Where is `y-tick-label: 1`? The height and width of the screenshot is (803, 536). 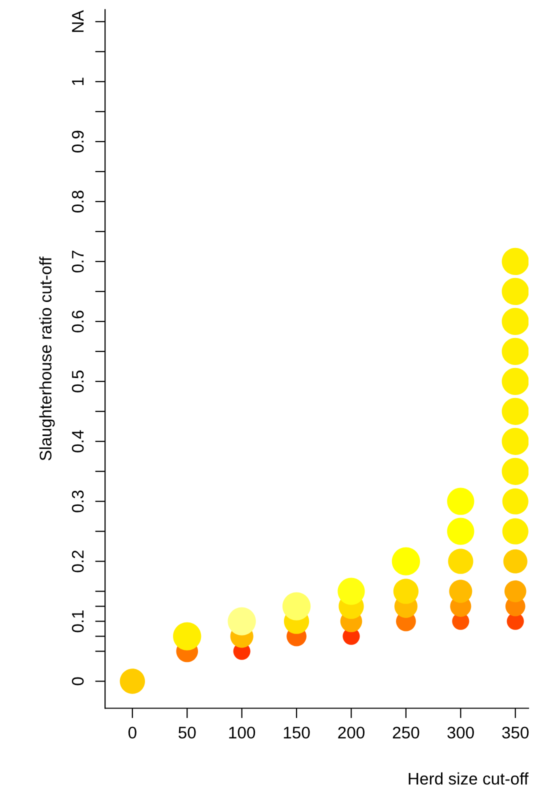 y-tick-label: 1 is located at coordinates (78, 81).